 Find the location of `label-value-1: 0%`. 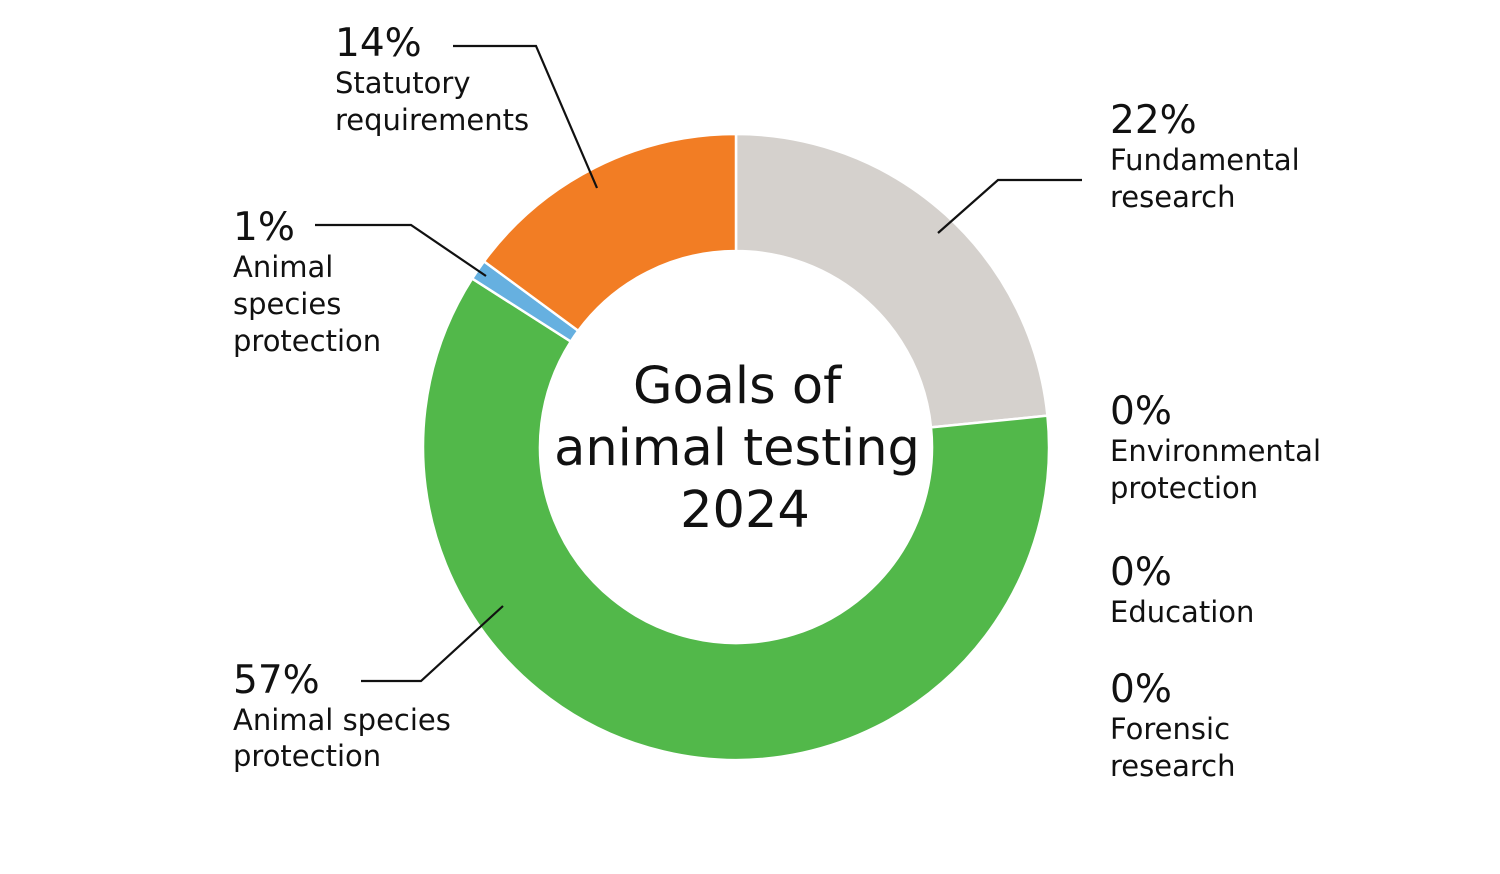

label-value-1: 0% is located at coordinates (1141, 411).